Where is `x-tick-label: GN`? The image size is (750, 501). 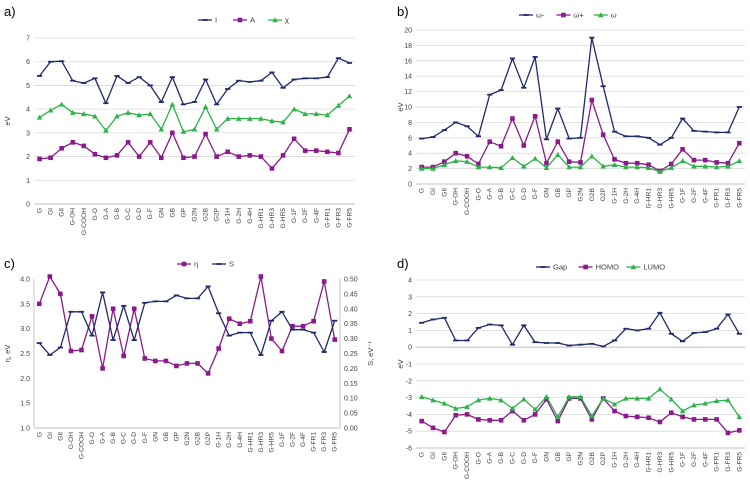
x-tick-label: GN is located at coordinates (161, 213).